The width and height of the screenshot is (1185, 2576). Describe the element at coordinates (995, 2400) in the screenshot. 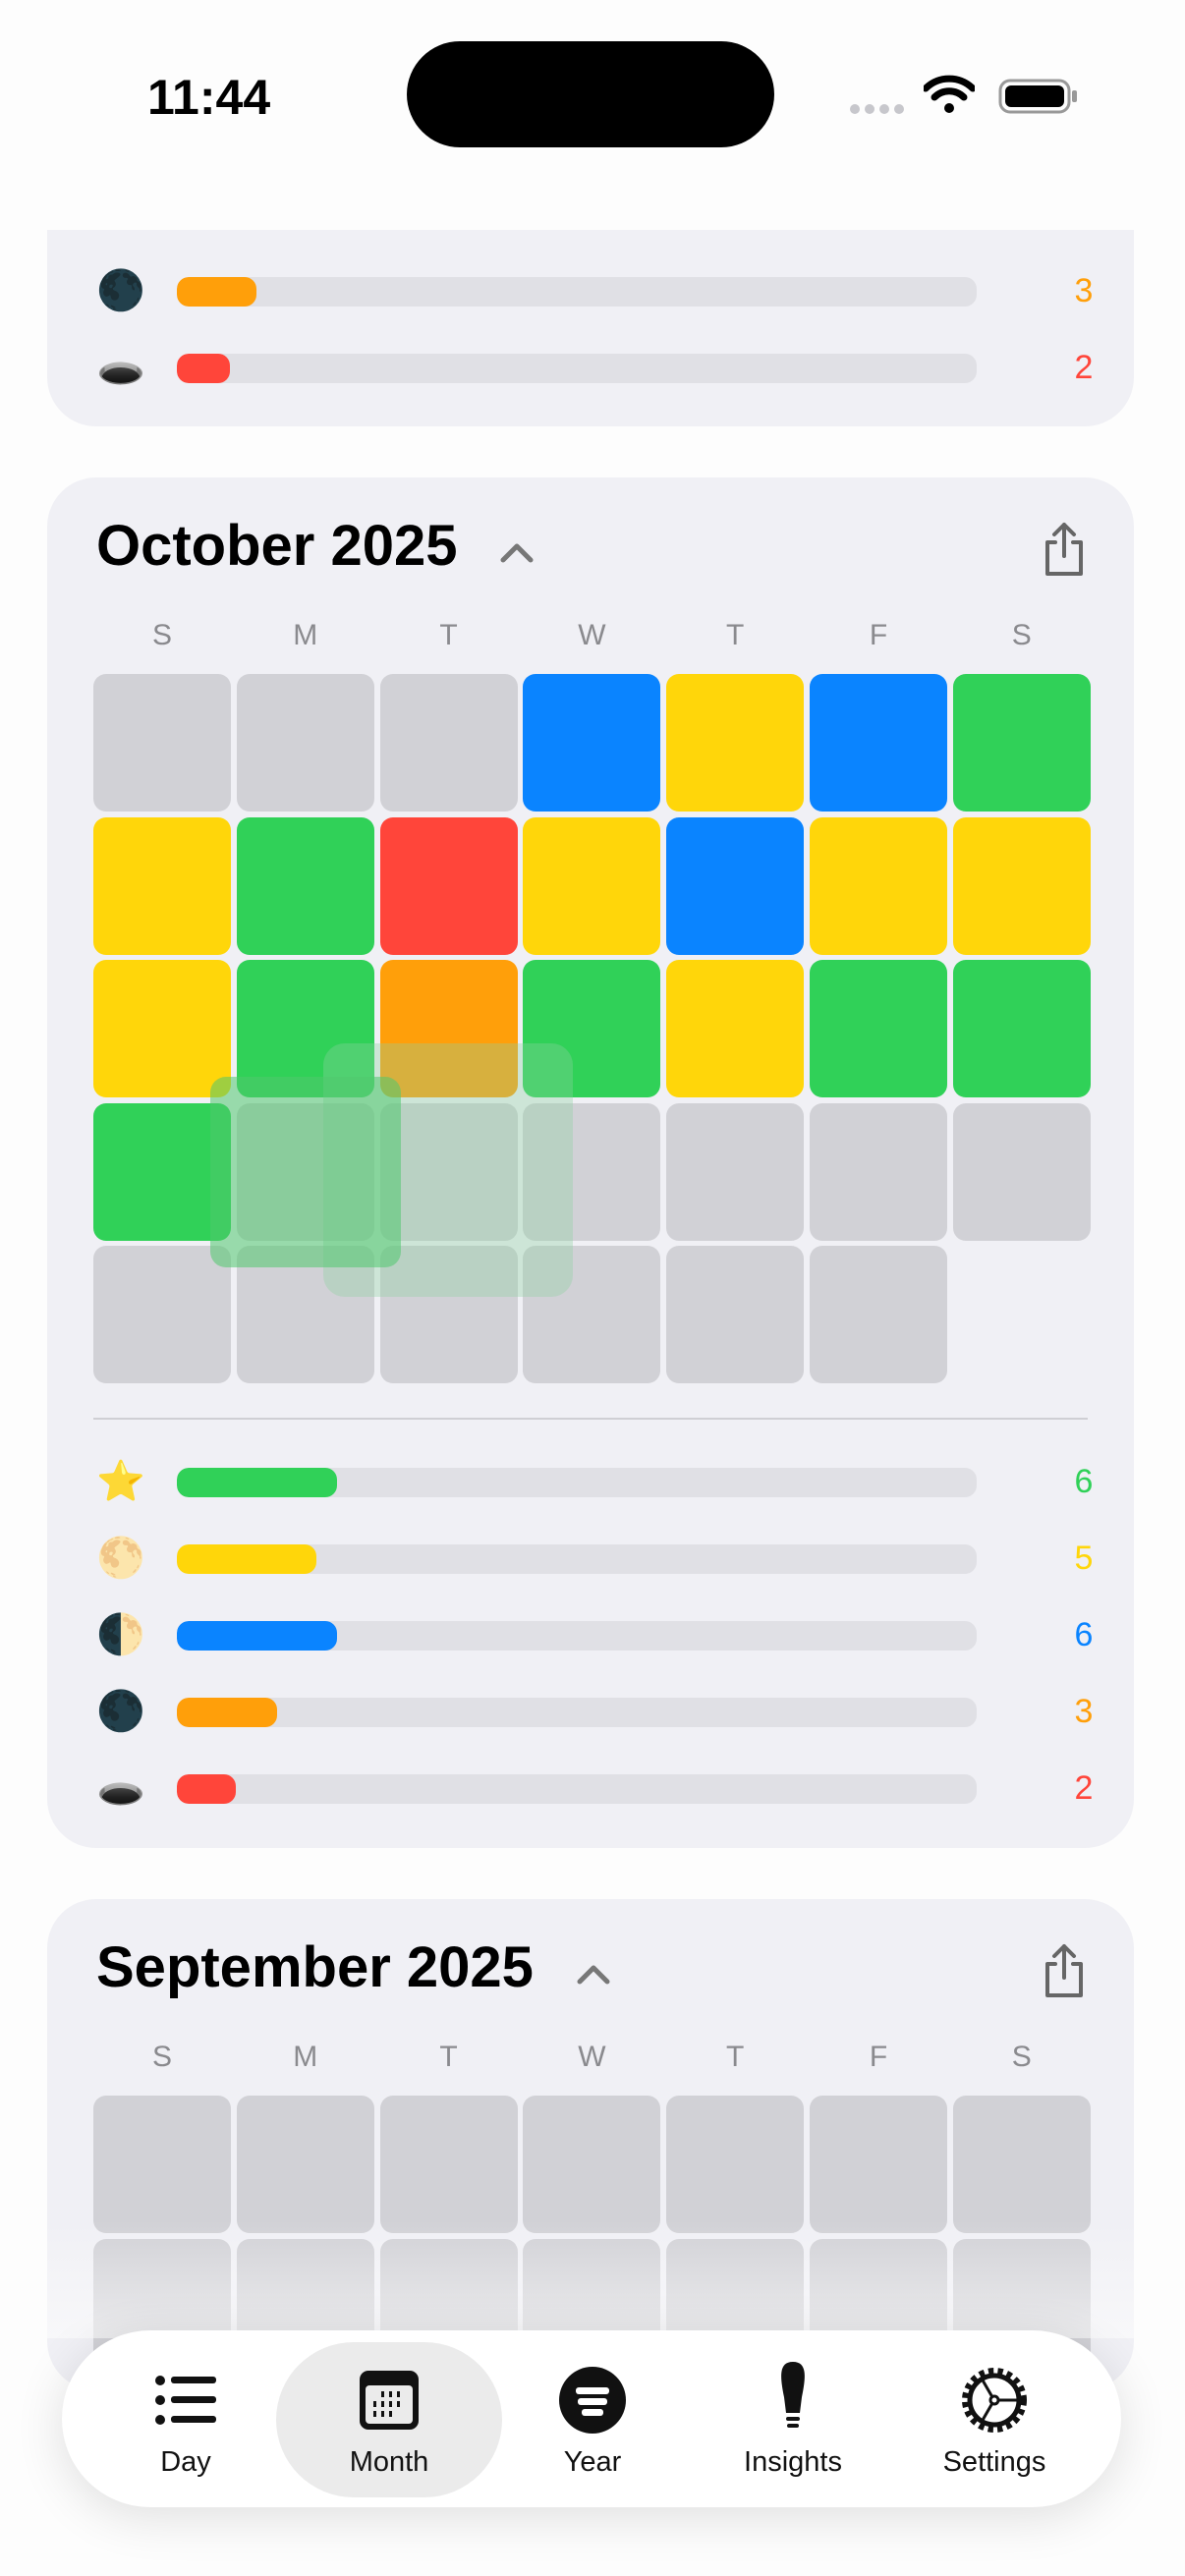

I see `gear-icon` at that location.